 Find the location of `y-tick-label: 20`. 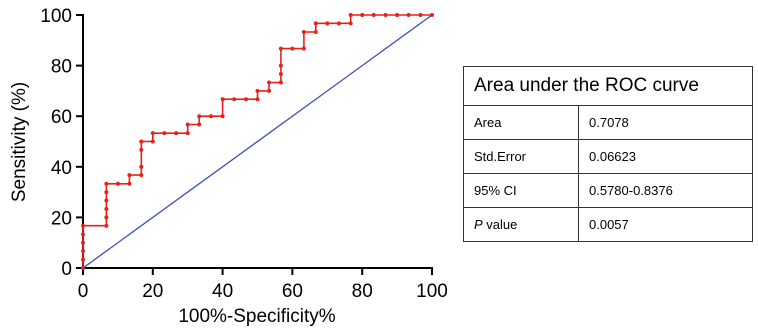

y-tick-label: 20 is located at coordinates (61, 218).